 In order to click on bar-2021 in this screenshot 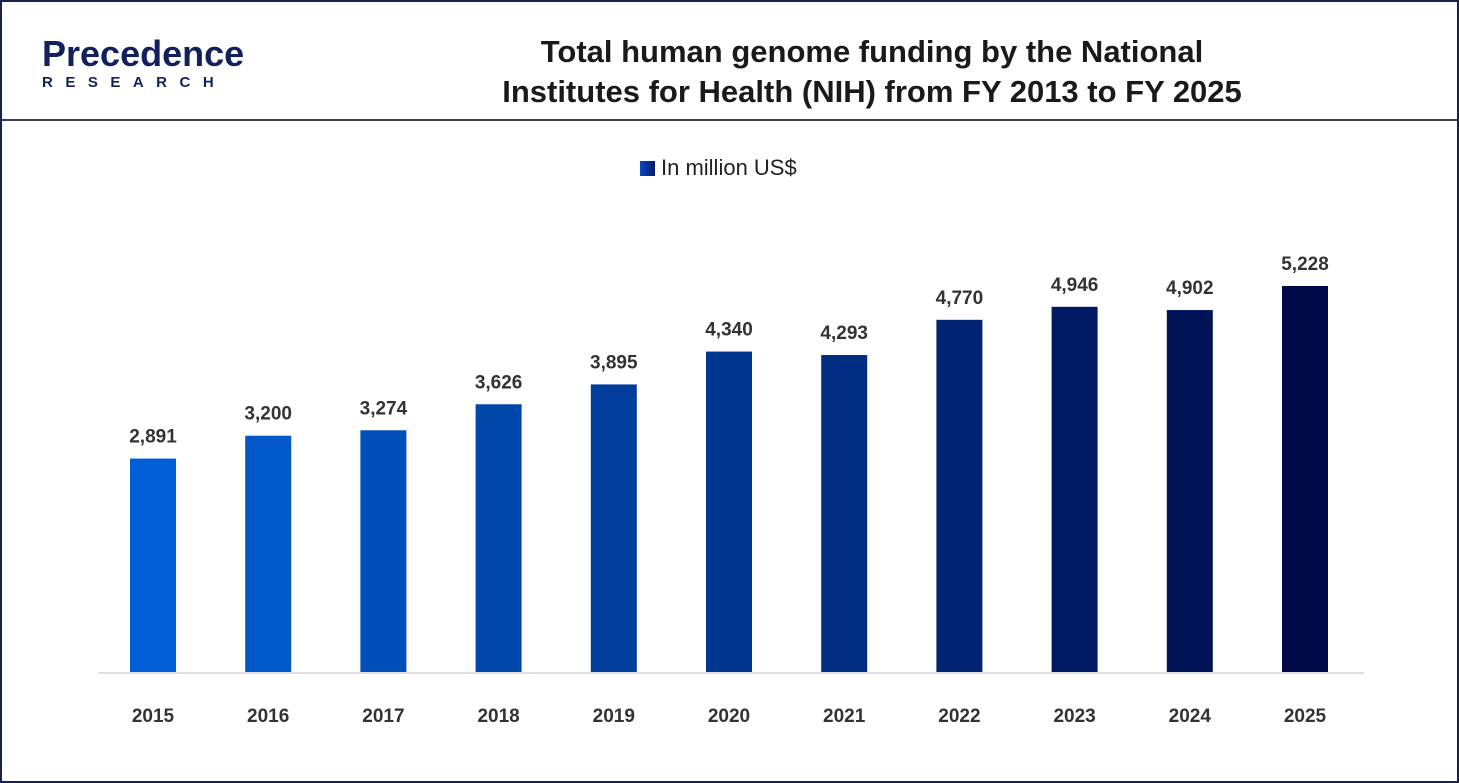, I will do `click(844, 513)`.